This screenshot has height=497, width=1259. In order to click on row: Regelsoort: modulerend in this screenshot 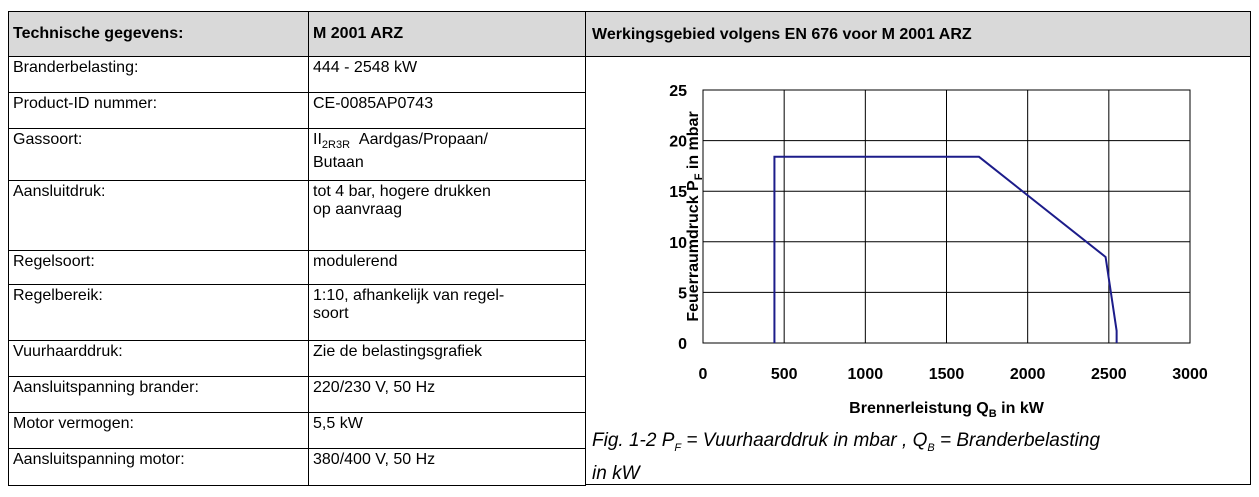, I will do `click(297, 267)`.